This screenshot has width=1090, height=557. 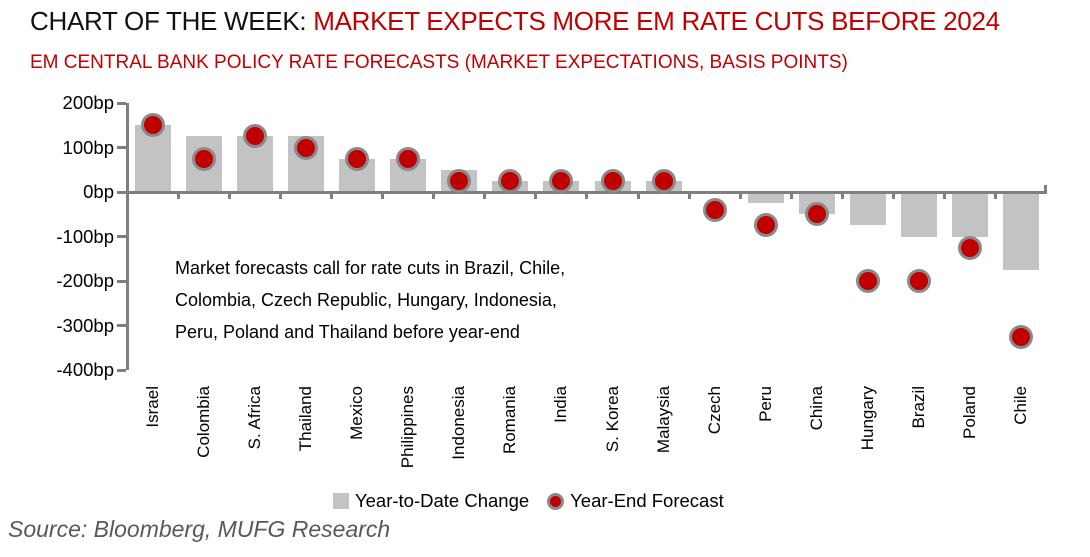 I want to click on chart-legend: Year-to-Date Change Year-End Forecast, so click(x=528, y=501).